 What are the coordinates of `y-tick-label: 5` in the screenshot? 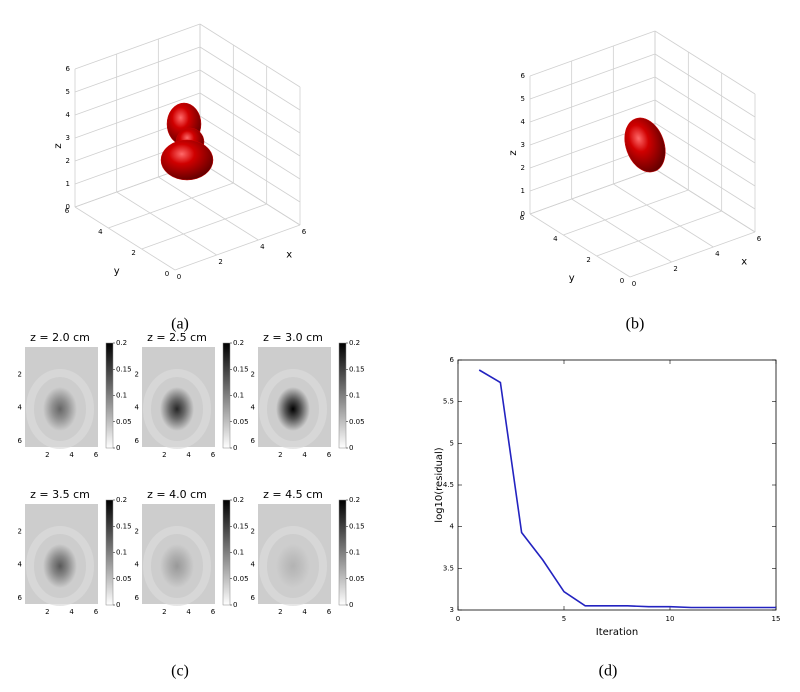 It's located at (452, 443).